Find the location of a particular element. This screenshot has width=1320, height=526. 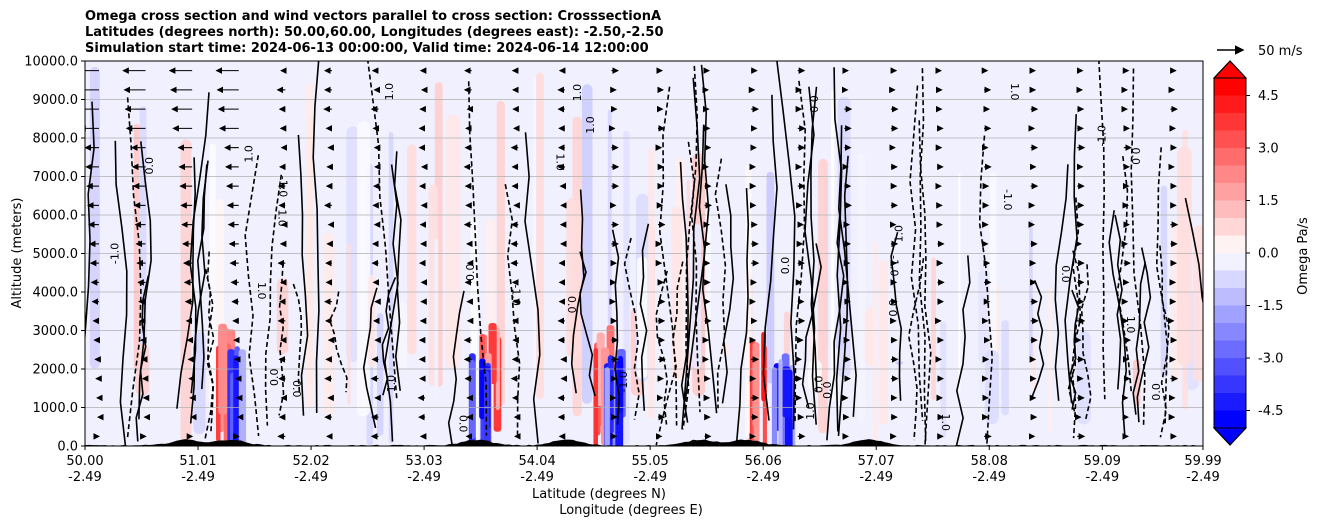

x-axis-label-longitude: Longitude (degrees E) is located at coordinates (631, 510).